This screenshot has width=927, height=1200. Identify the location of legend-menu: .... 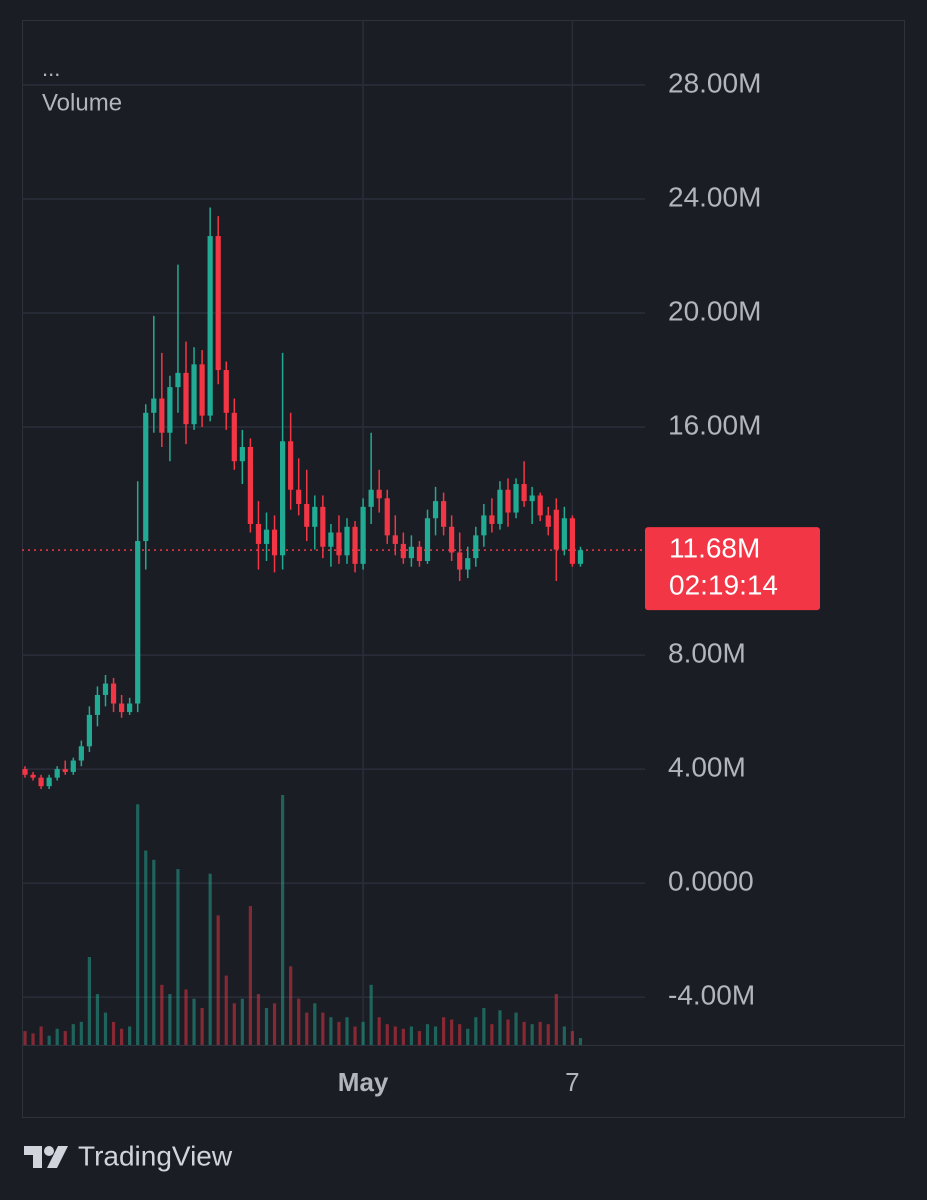
(51, 68).